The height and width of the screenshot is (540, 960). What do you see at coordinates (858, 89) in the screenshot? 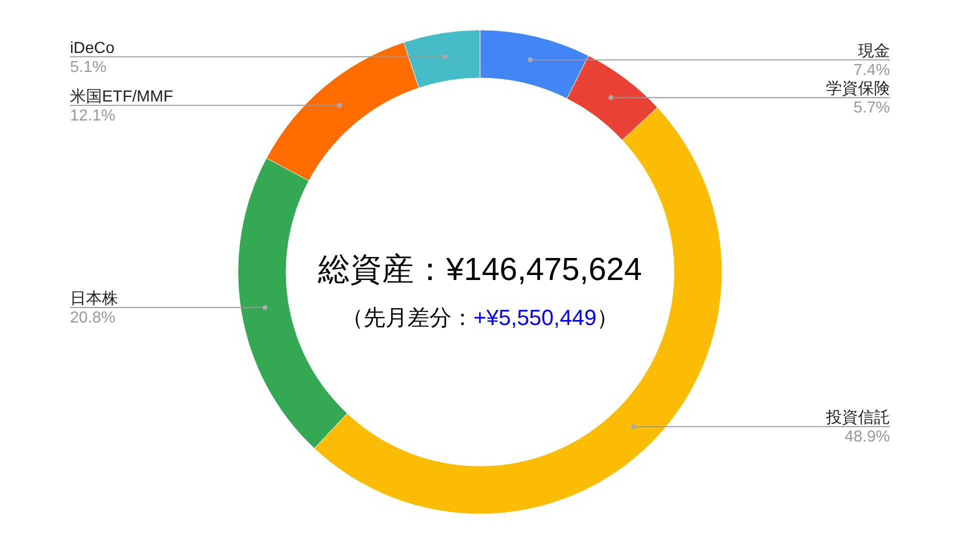
I see `slice-label: 学資保険` at bounding box center [858, 89].